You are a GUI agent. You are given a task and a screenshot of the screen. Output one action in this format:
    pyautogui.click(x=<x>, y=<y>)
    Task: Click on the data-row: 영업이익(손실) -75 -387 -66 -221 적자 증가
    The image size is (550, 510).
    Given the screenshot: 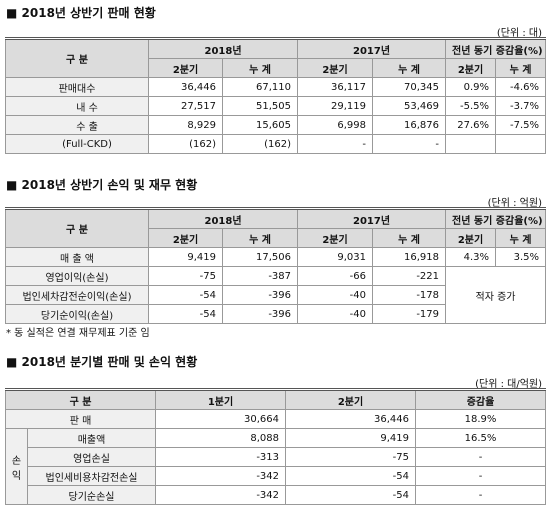 What is the action you would take?
    pyautogui.click(x=276, y=295)
    